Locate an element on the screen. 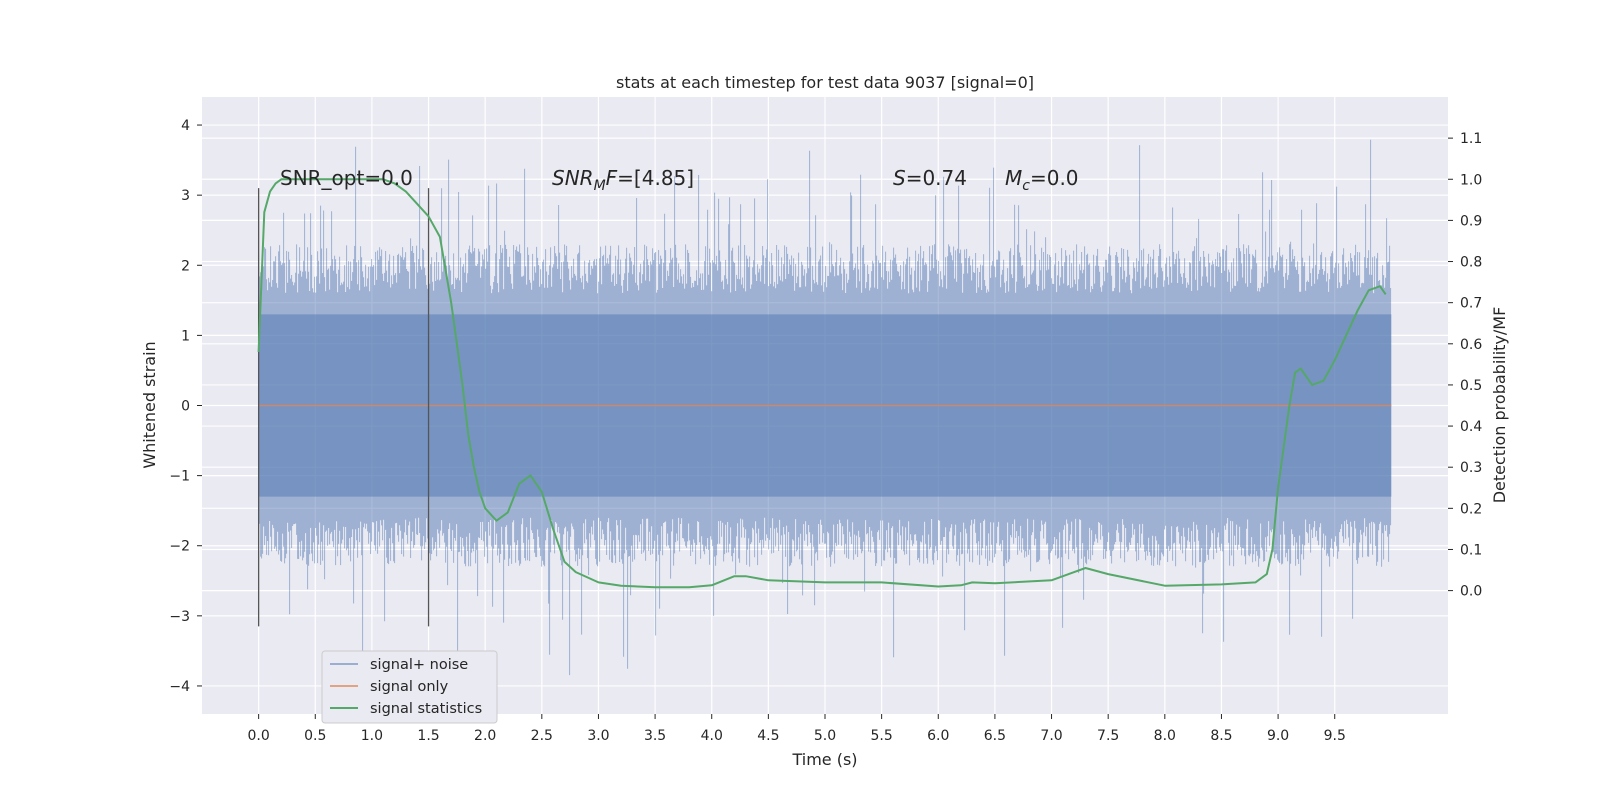  vertical-markers is located at coordinates (343, 407).